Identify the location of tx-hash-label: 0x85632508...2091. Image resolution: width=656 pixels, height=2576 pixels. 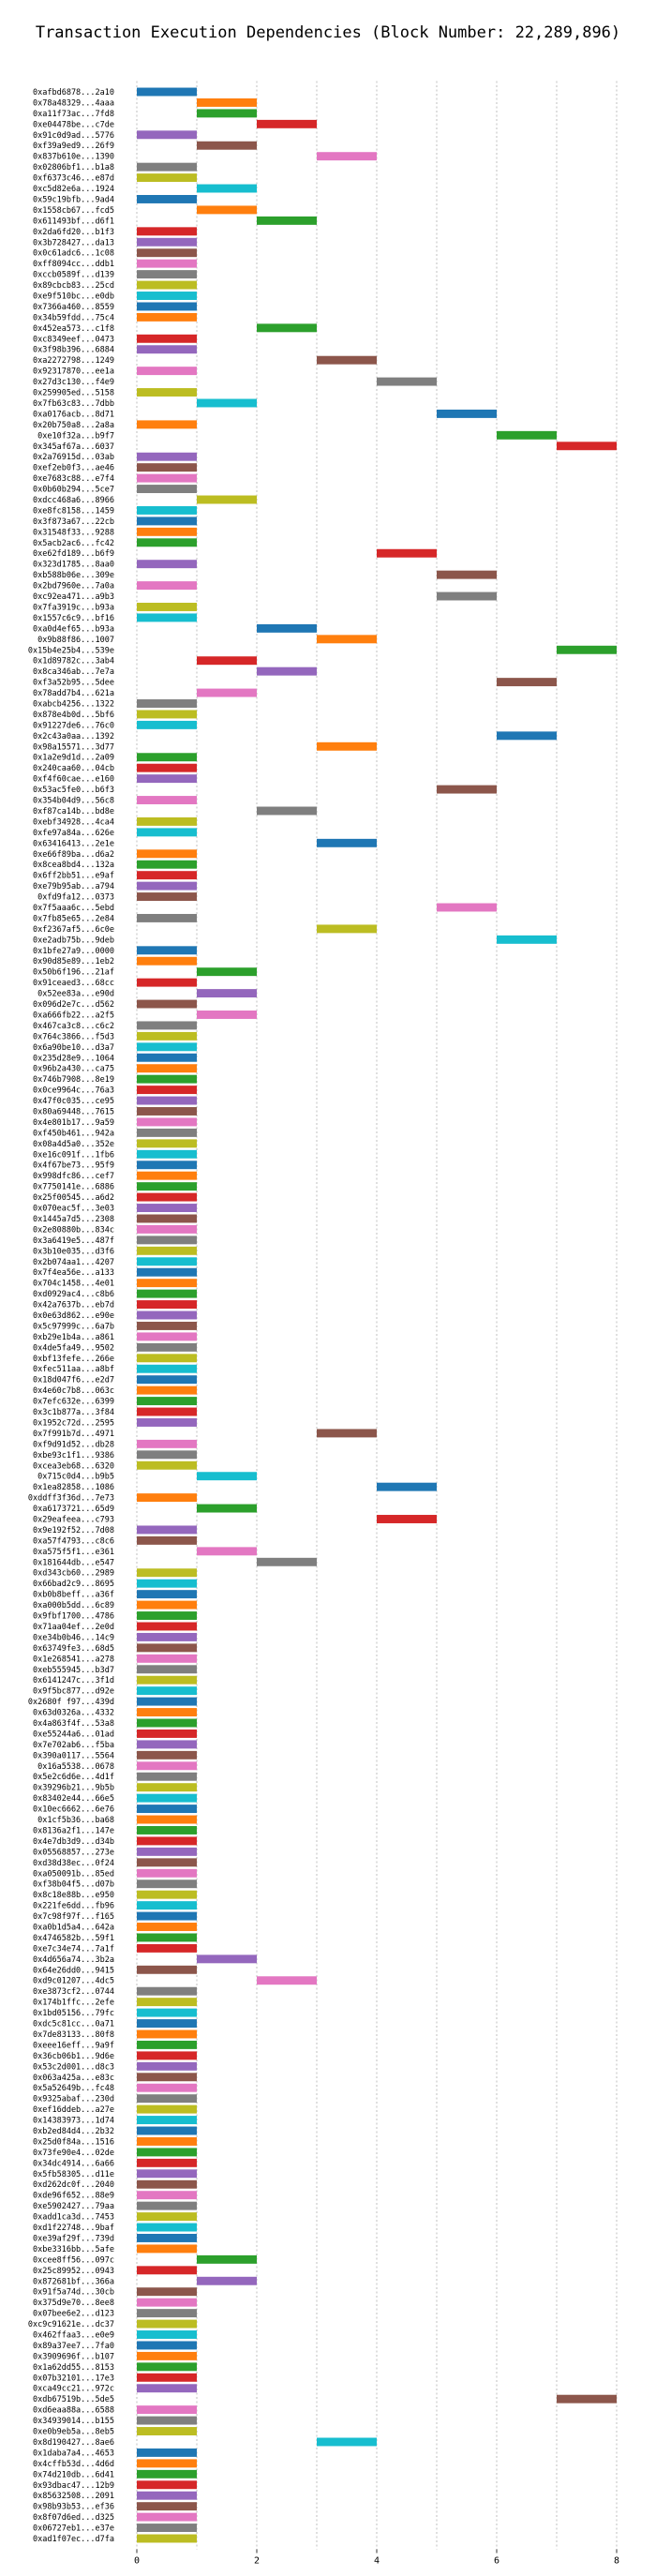
(74, 2496).